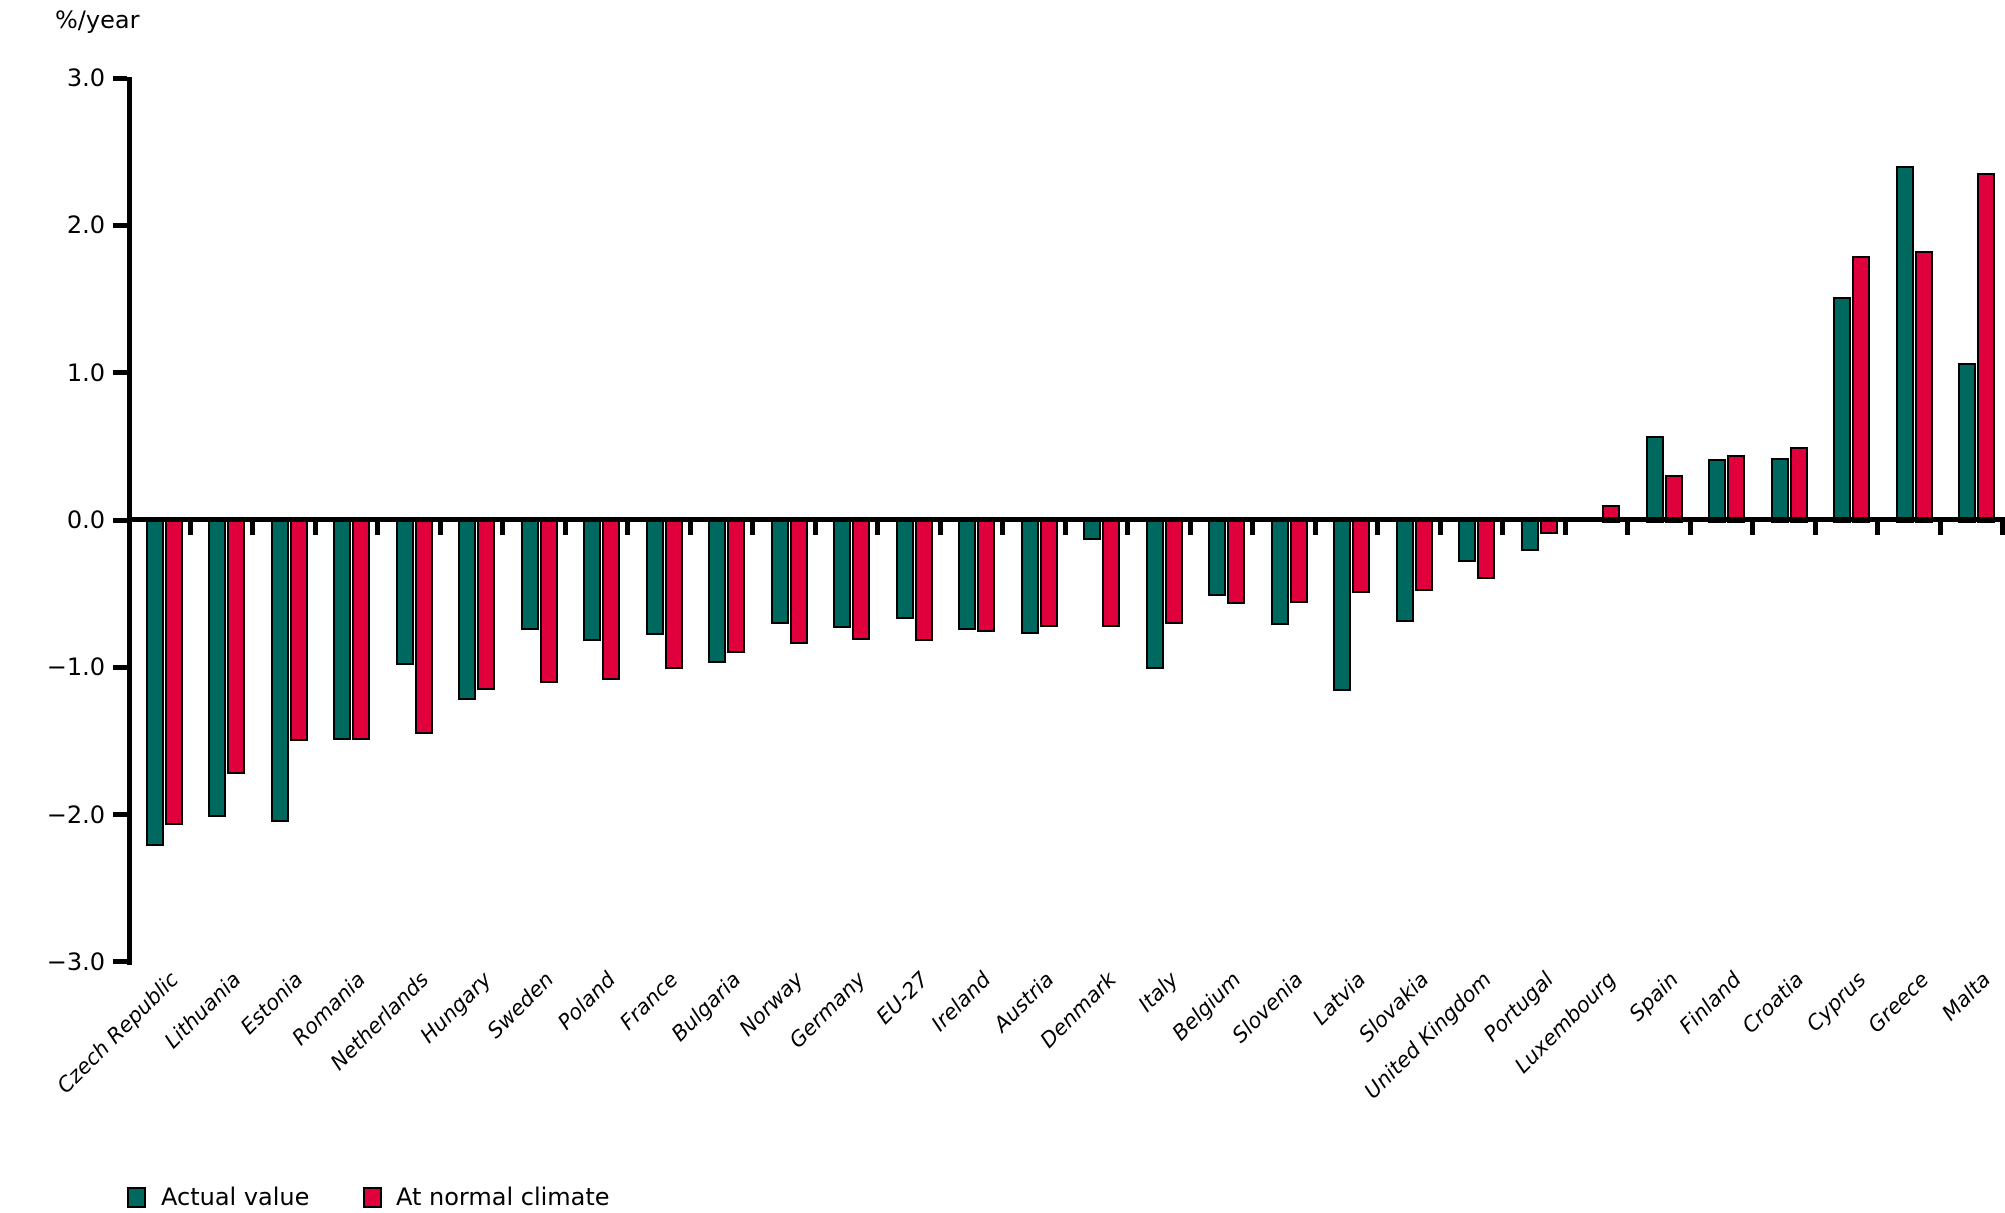  I want to click on x-axis-label-spain: Spain, so click(1654, 996).